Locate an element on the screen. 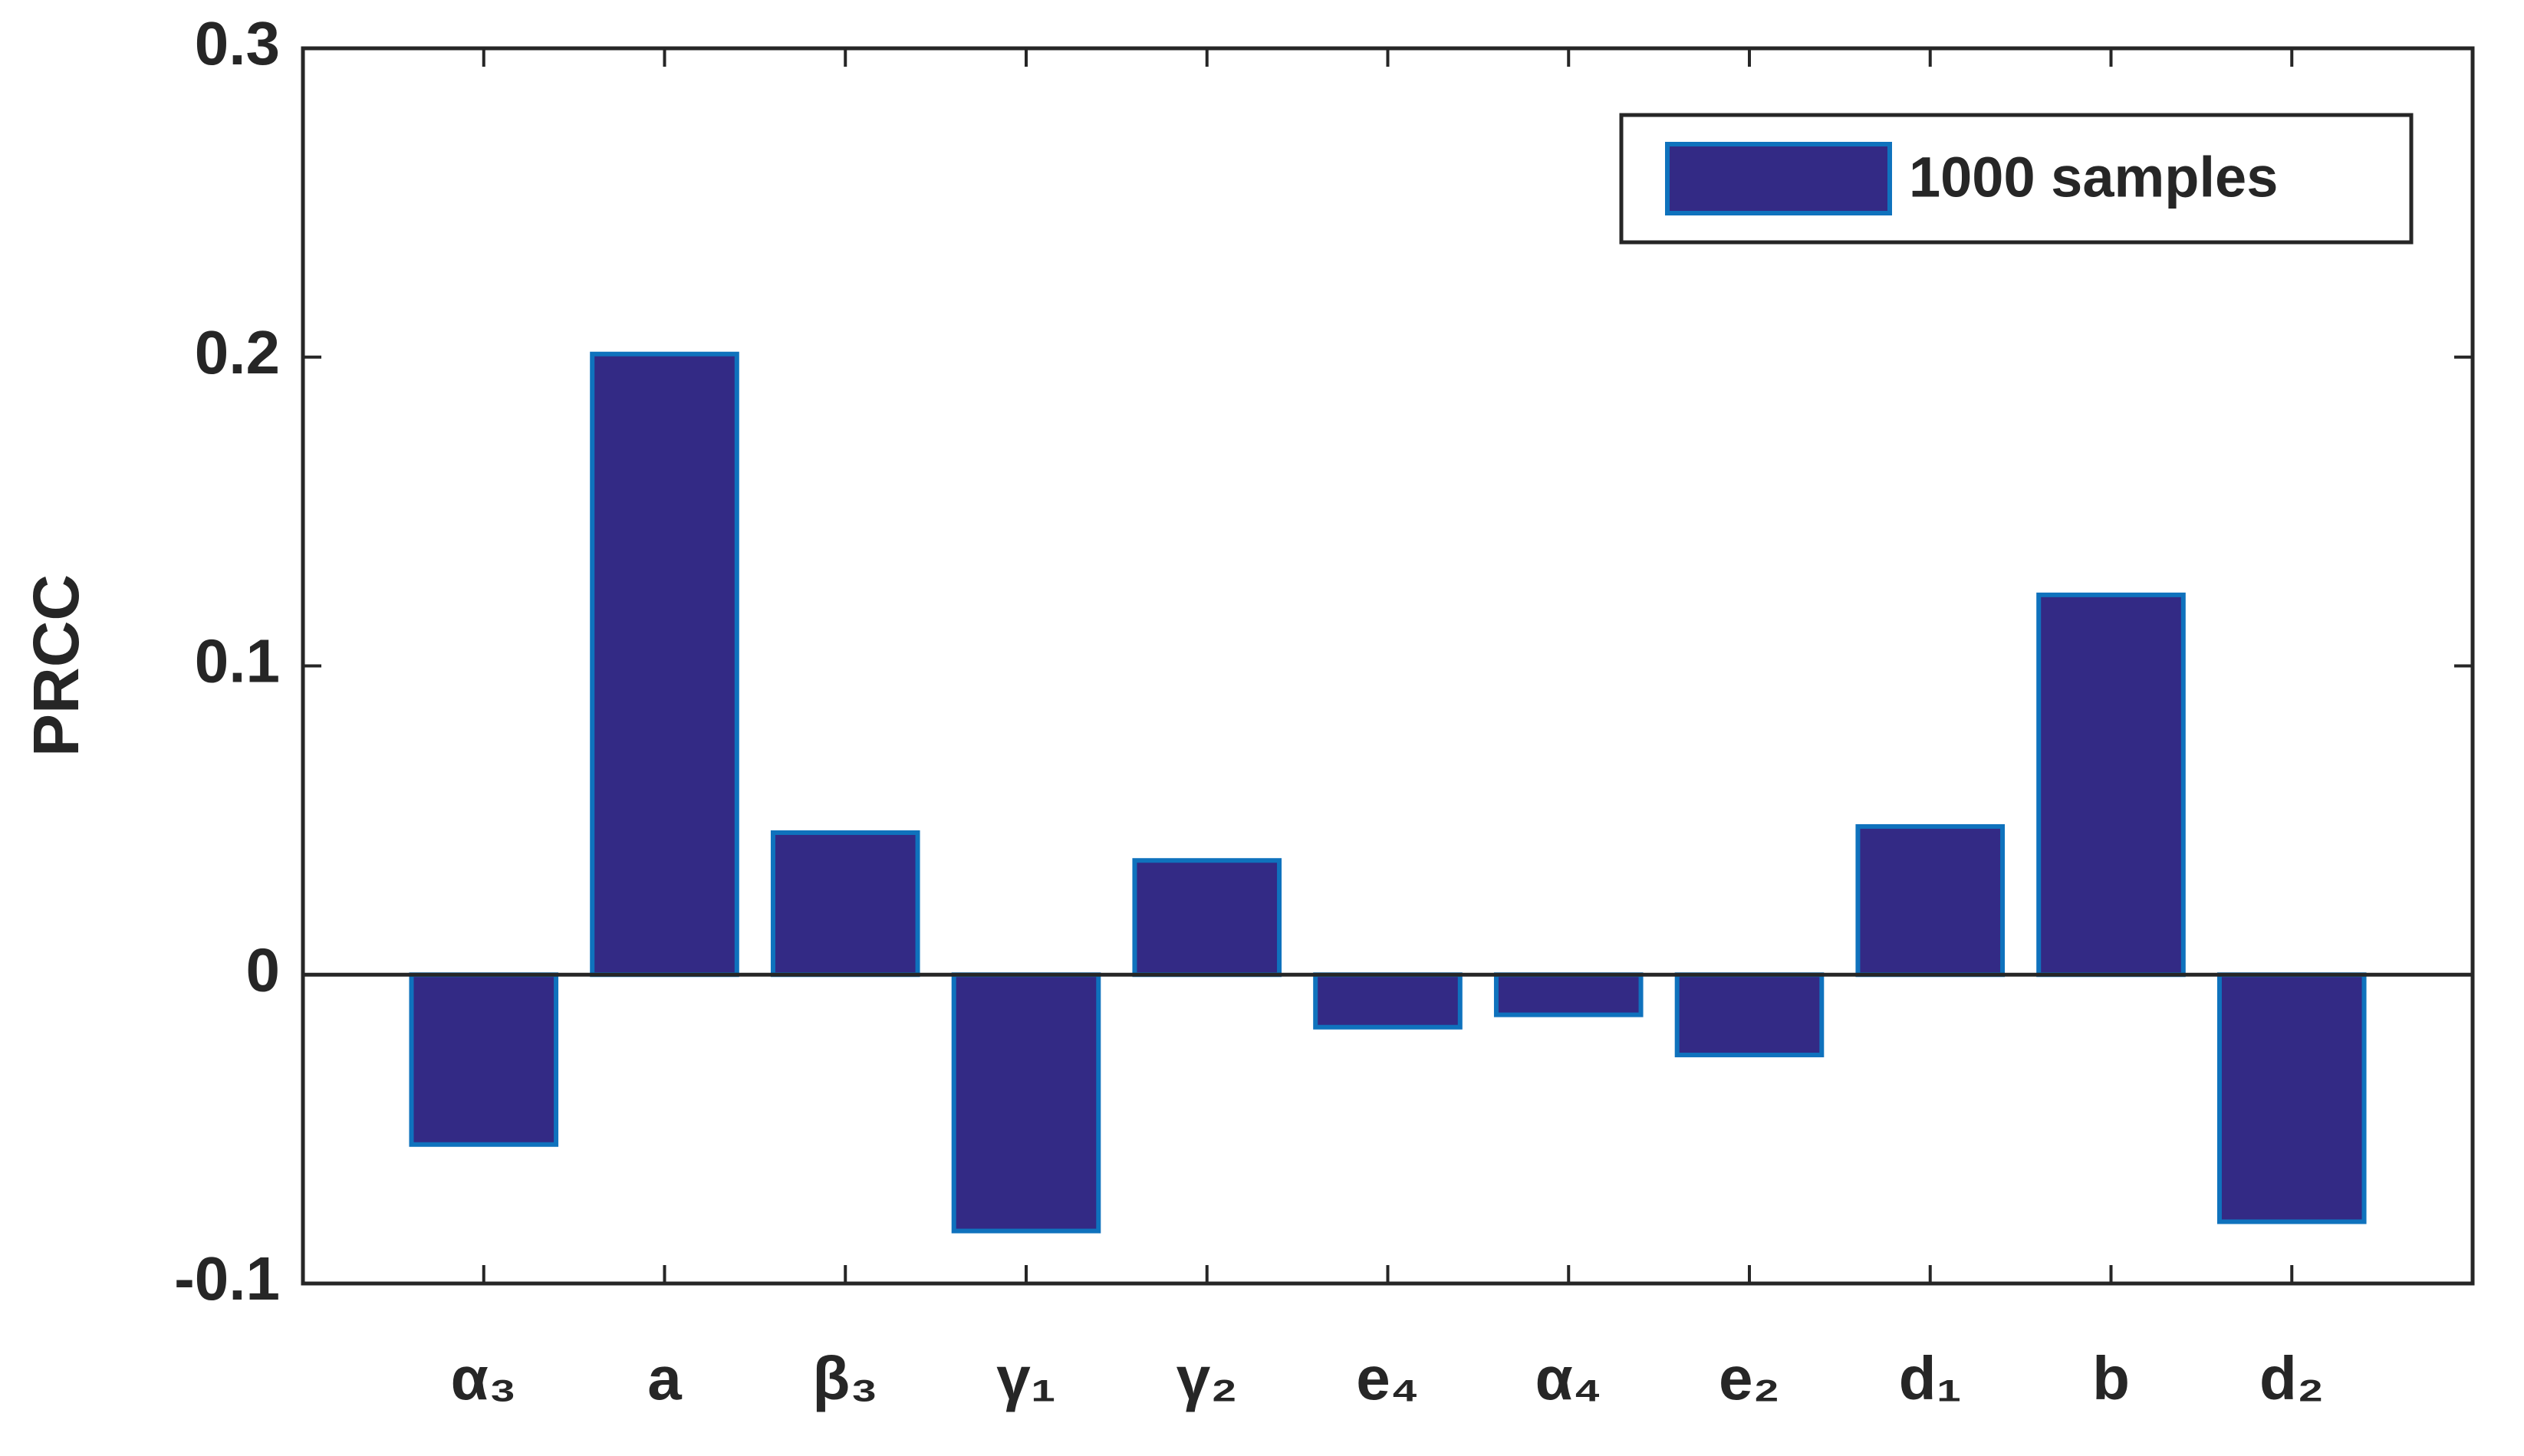 This screenshot has height=1456, width=2524. y-tick-label: -0.1 is located at coordinates (227, 1278).